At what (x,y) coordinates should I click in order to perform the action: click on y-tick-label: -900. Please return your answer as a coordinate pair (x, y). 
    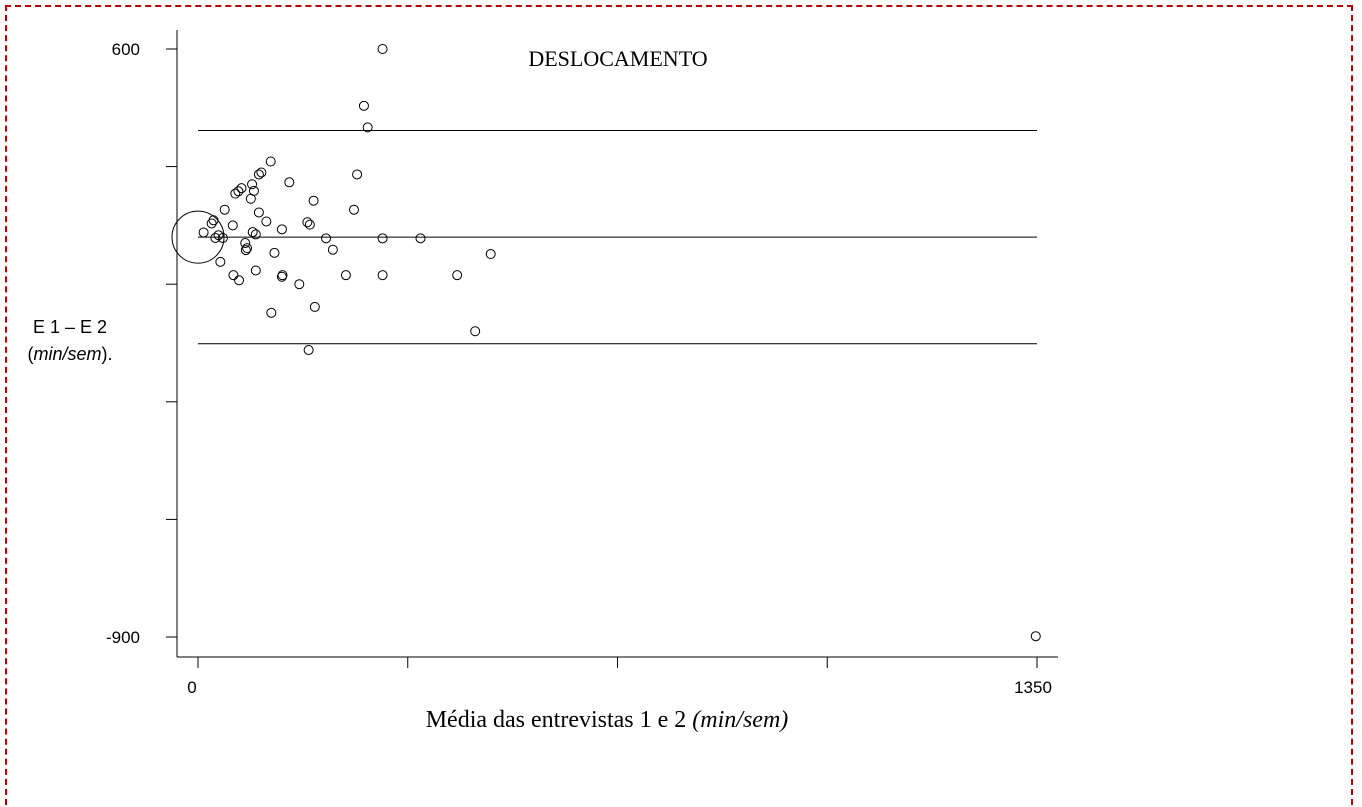
    Looking at the image, I should click on (123, 637).